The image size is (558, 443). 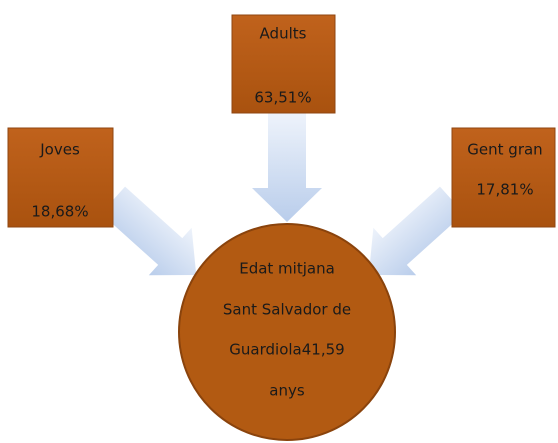 I want to click on node-label: Joves, so click(x=59, y=150).